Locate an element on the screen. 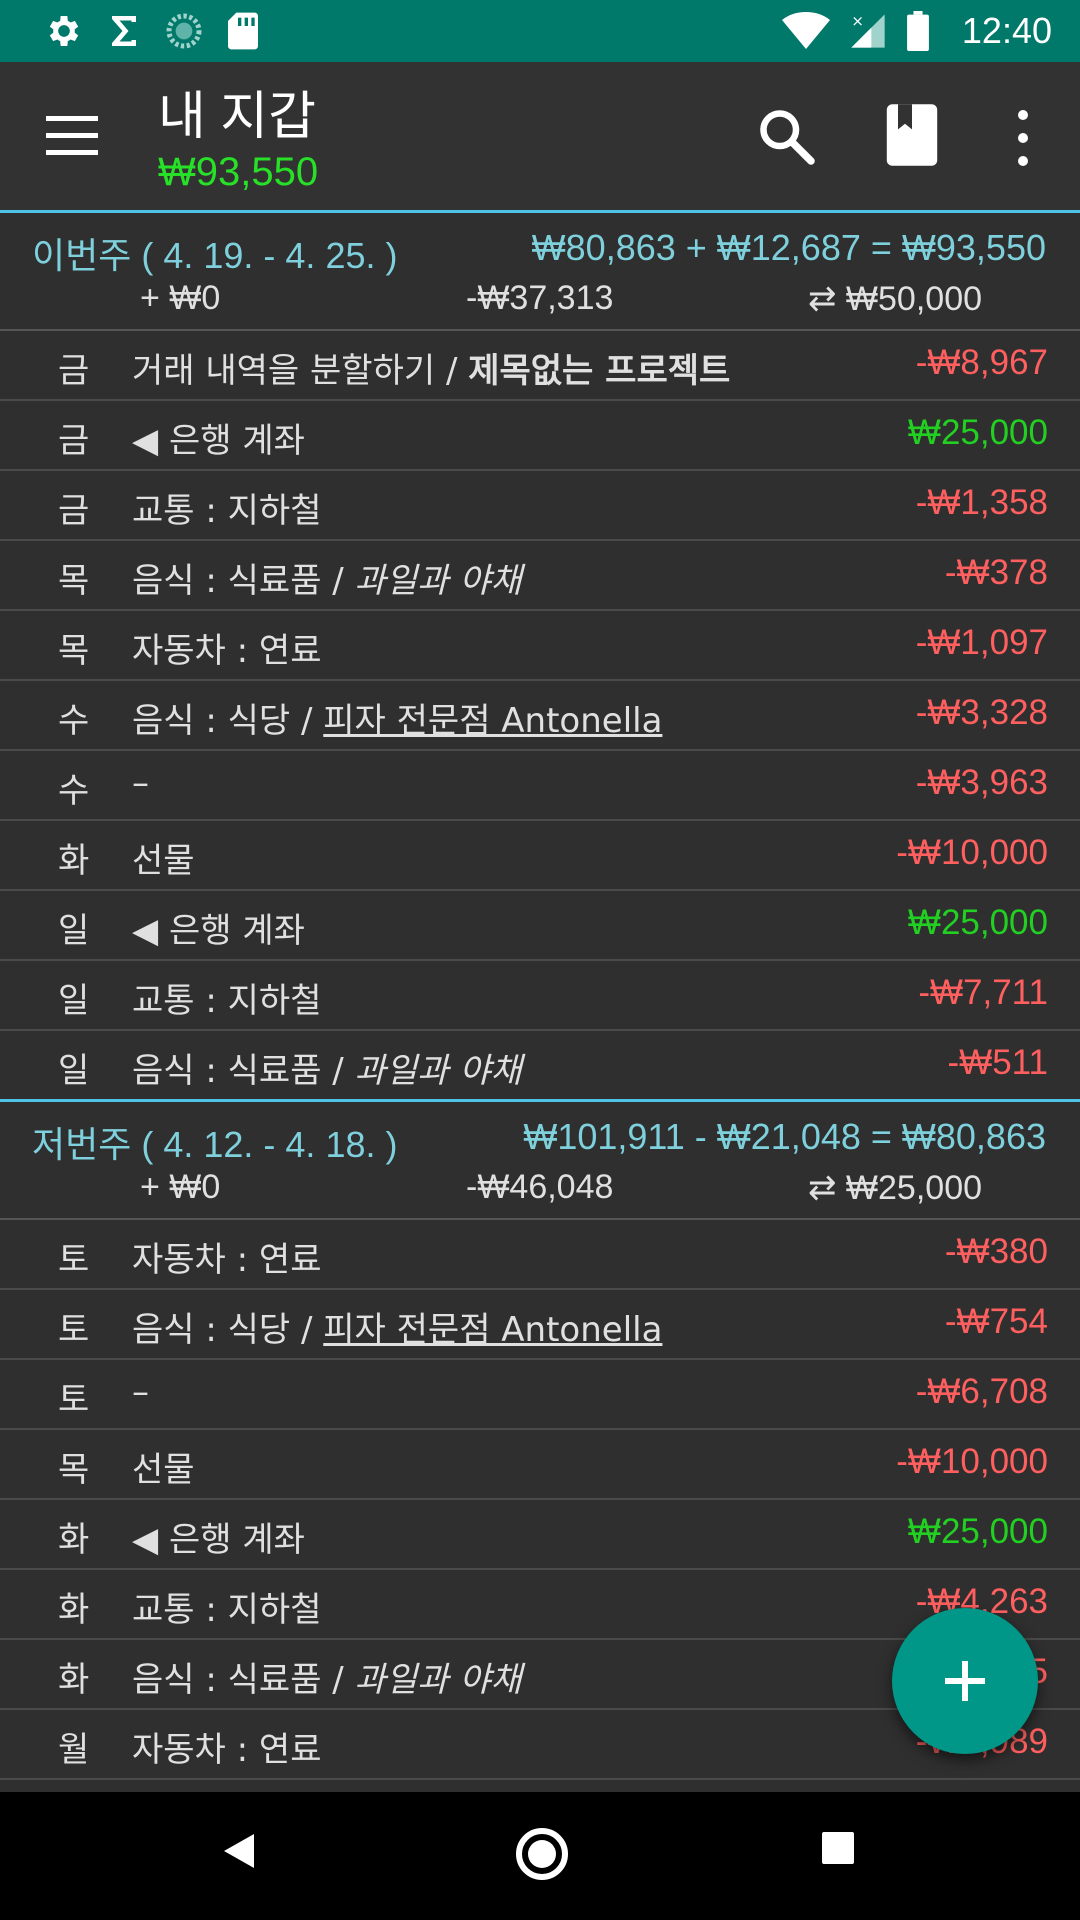  row-amount: -₩3,963 is located at coordinates (981, 782).